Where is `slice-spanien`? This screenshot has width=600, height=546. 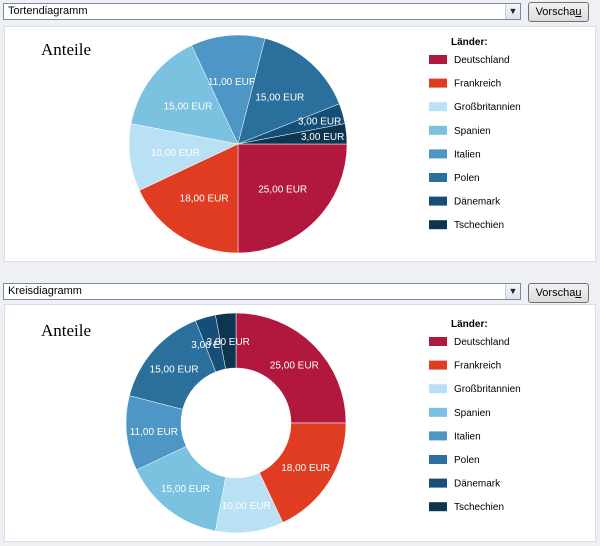
slice-spanien is located at coordinates (184, 95).